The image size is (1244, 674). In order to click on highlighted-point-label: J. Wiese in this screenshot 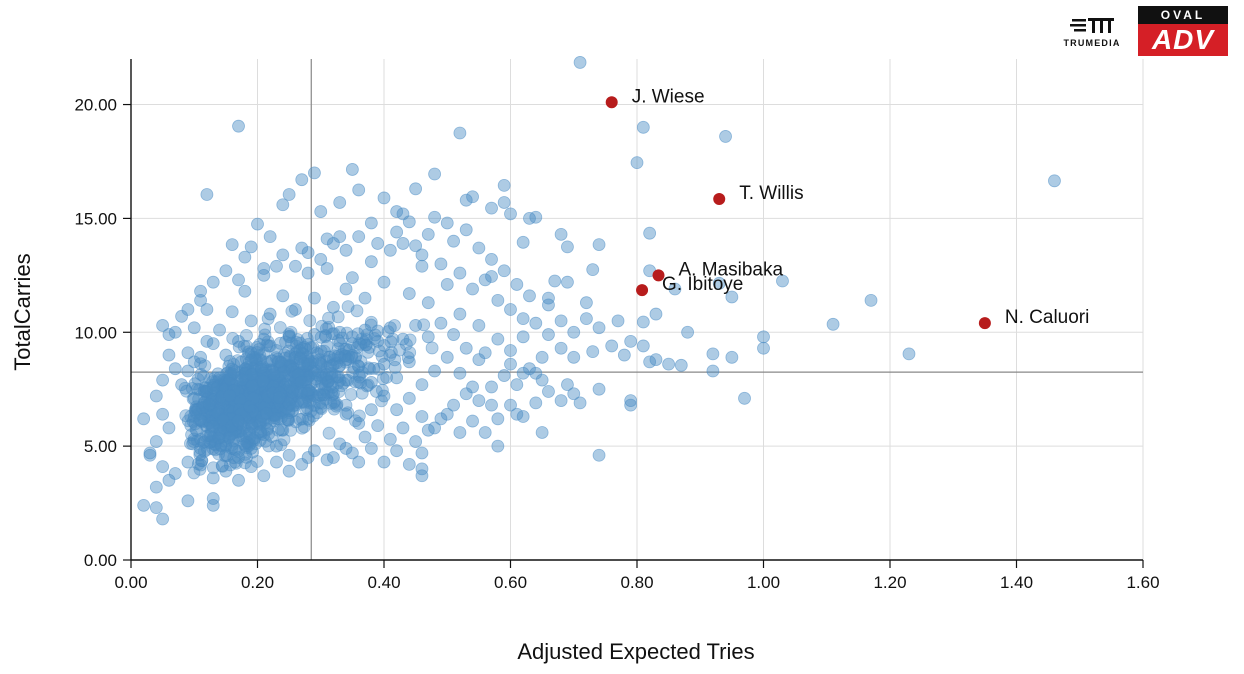, I will do `click(668, 96)`.